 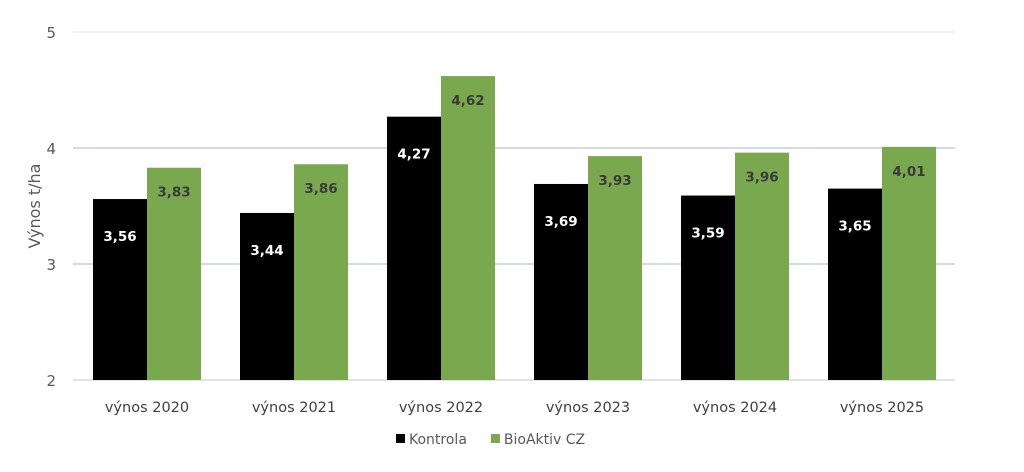 I want to click on x-tick-label: výnos 2022, so click(x=441, y=408).